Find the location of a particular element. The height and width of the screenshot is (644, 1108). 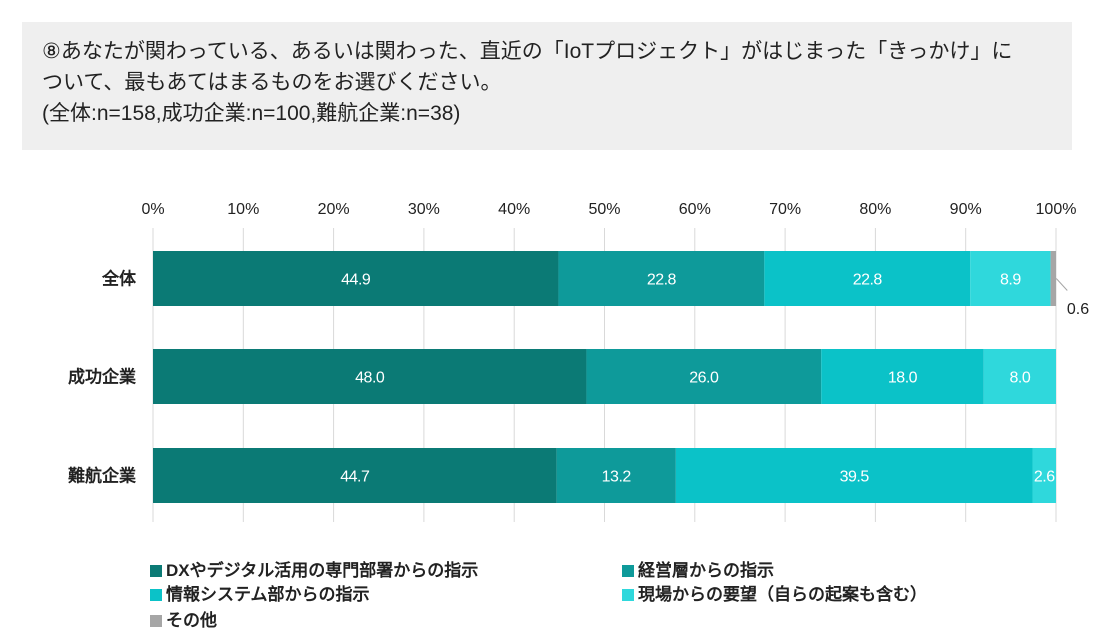

x-tick-label: 40% is located at coordinates (514, 209).